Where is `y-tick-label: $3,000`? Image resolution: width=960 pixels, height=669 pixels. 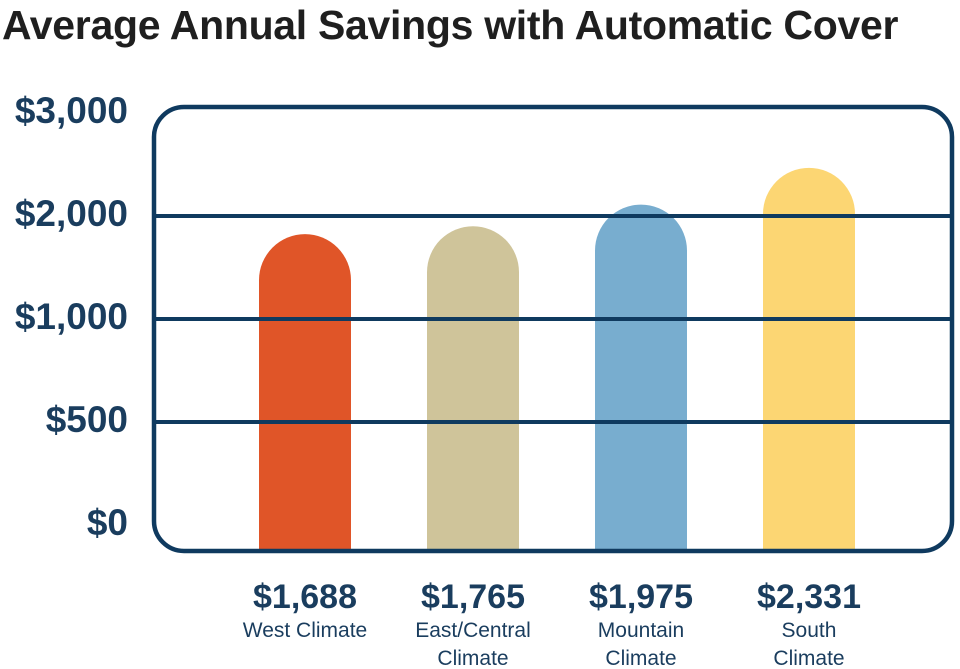 y-tick-label: $3,000 is located at coordinates (71, 110).